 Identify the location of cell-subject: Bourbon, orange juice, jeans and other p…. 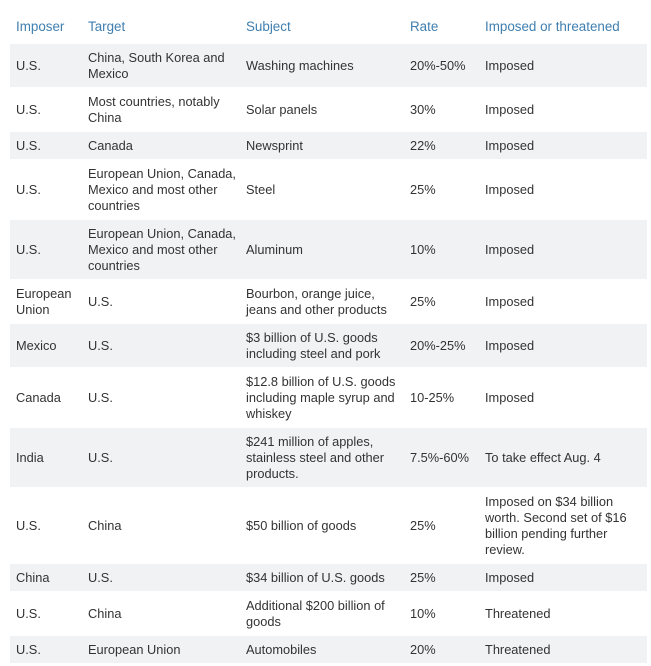
(322, 301).